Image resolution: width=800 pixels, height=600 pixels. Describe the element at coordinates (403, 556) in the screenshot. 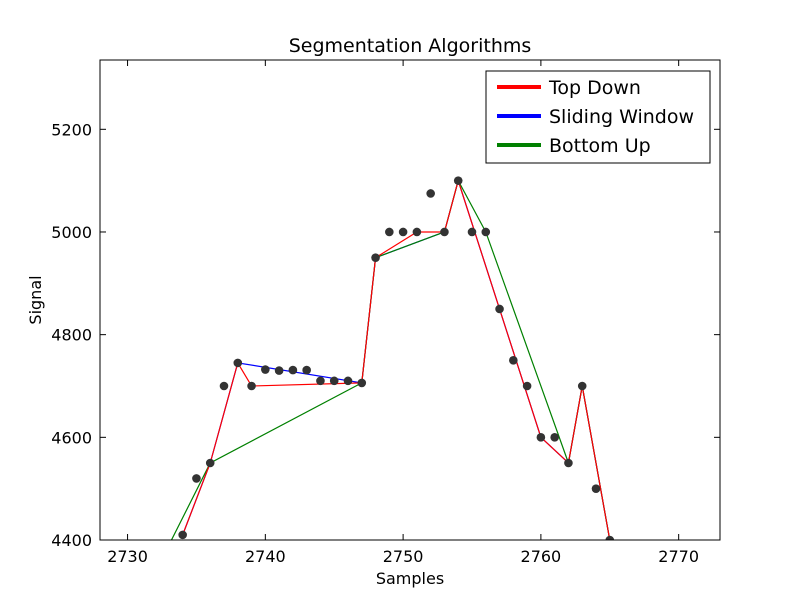

I see `x-tick-label: 2750` at that location.